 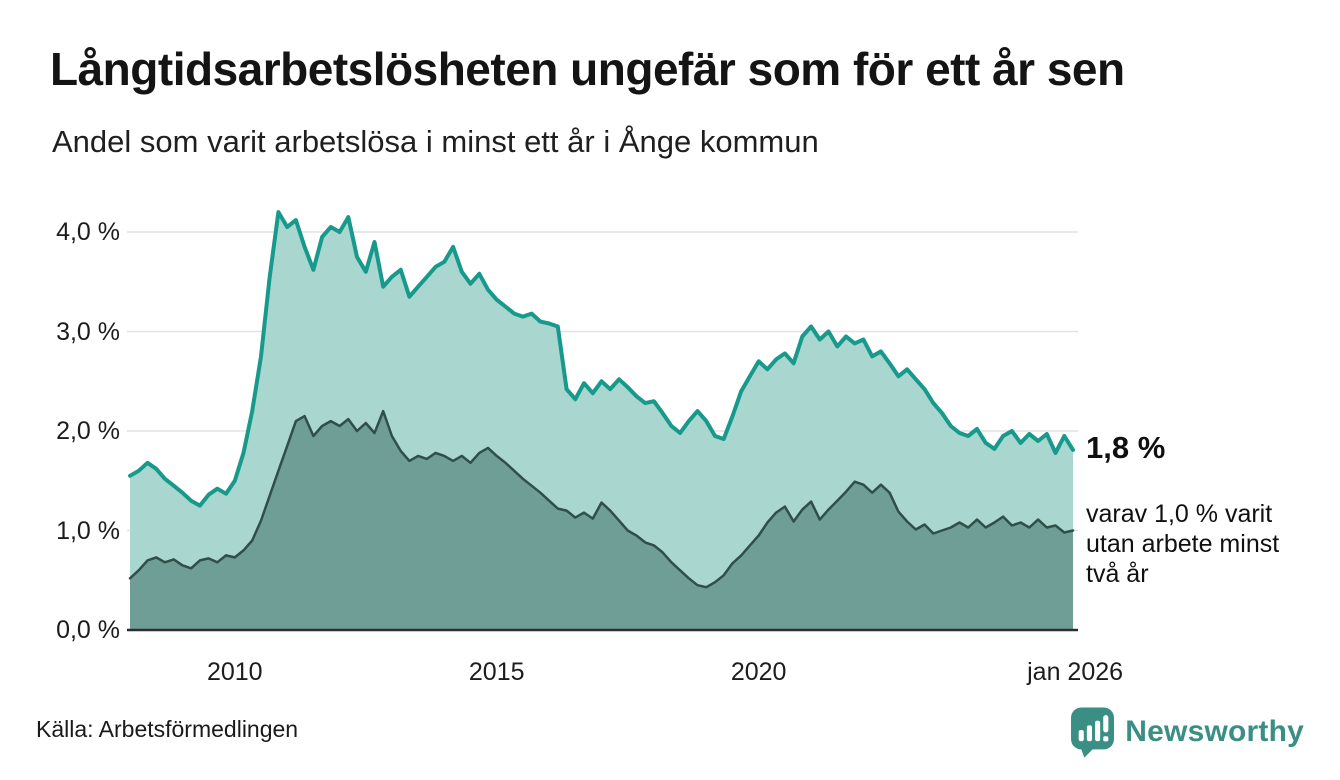 I want to click on x-tick-label: 2015, so click(x=496, y=672).